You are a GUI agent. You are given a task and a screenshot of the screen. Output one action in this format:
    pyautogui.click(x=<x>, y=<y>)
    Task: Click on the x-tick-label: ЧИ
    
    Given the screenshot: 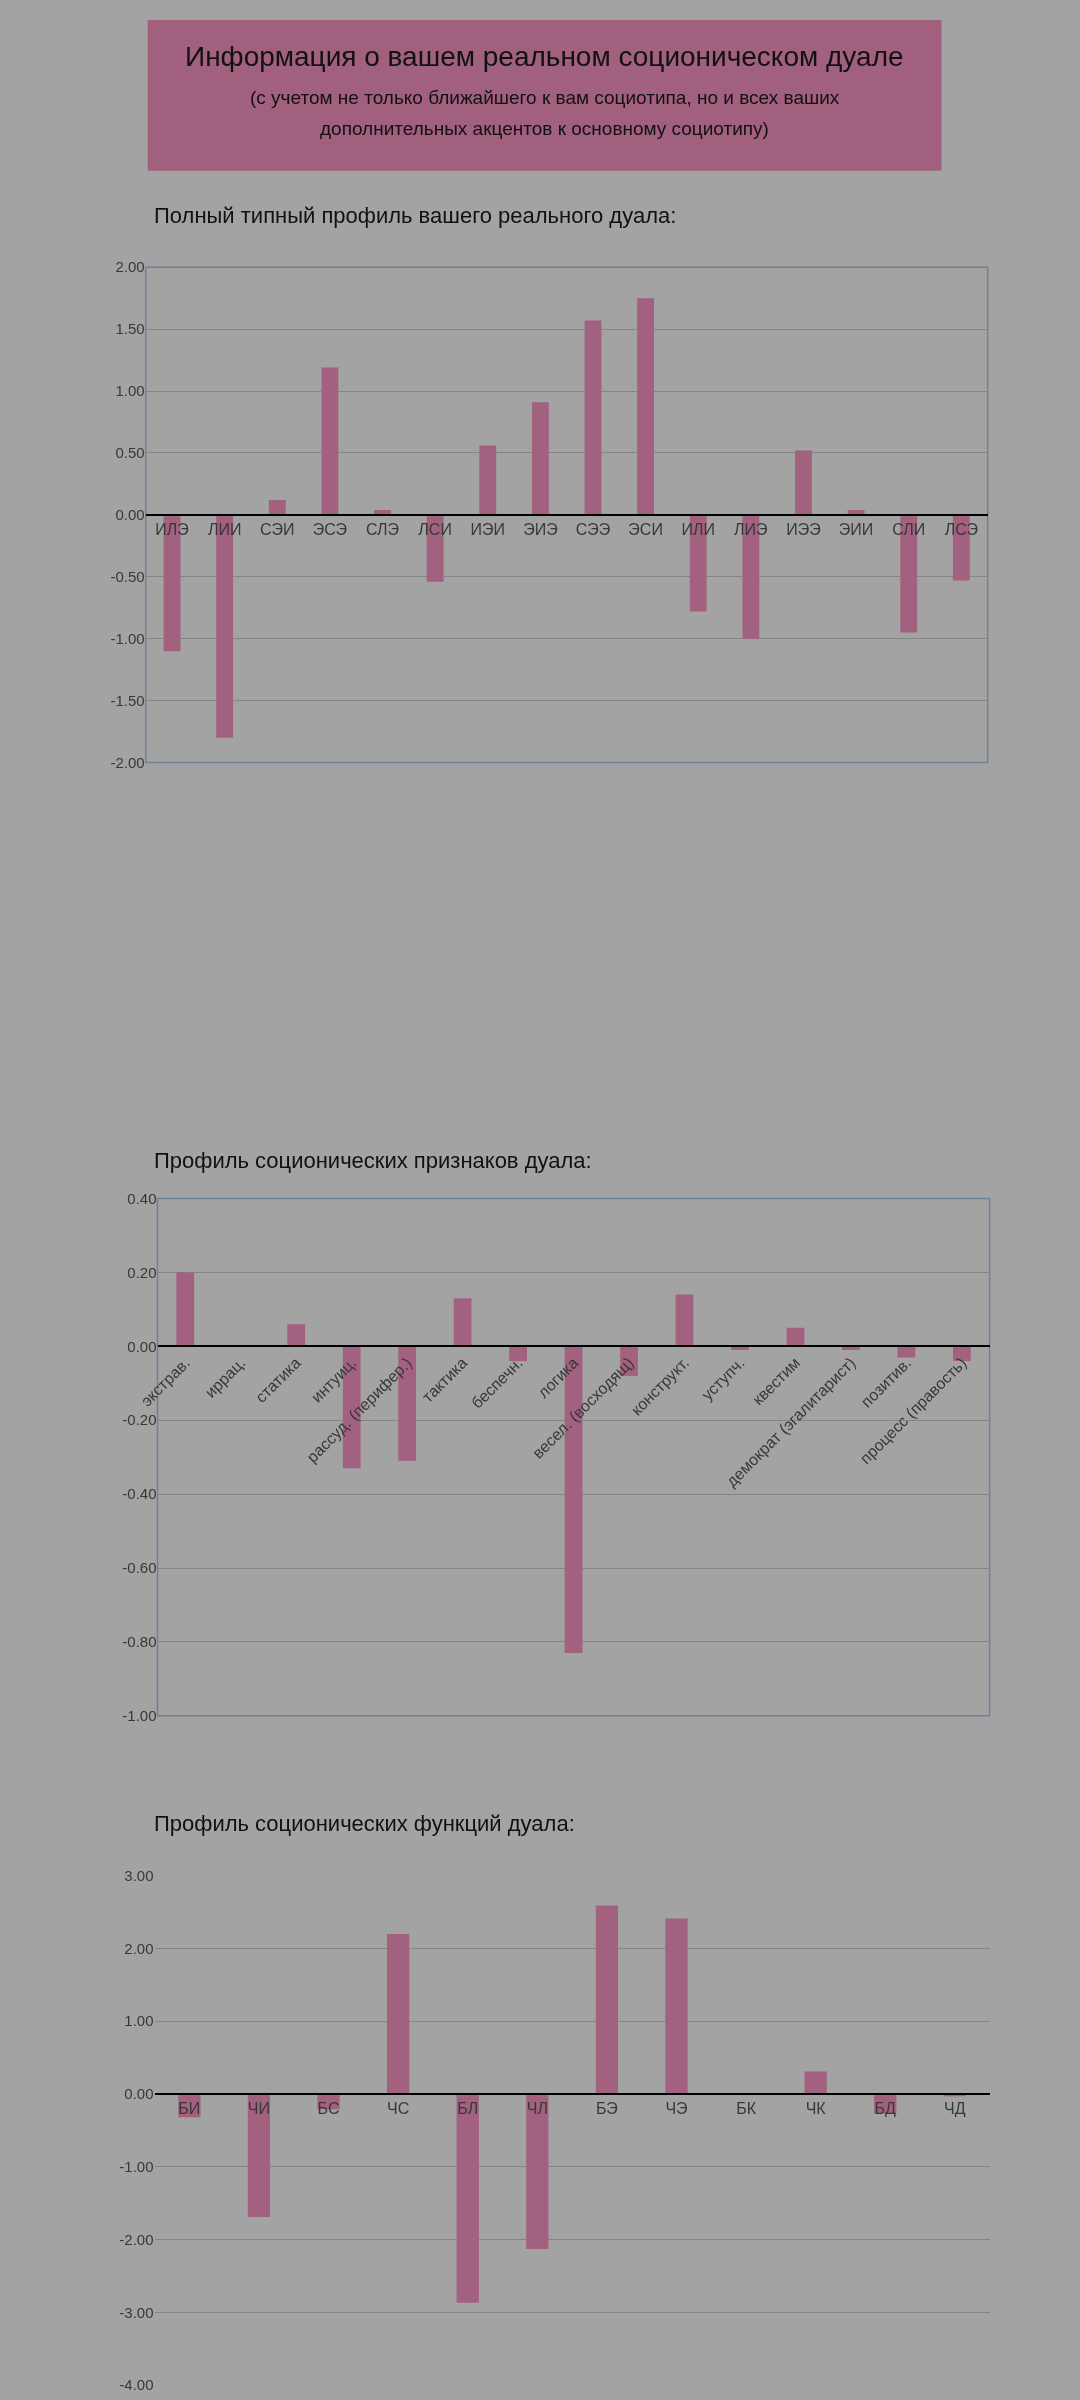 What is the action you would take?
    pyautogui.click(x=259, y=2108)
    